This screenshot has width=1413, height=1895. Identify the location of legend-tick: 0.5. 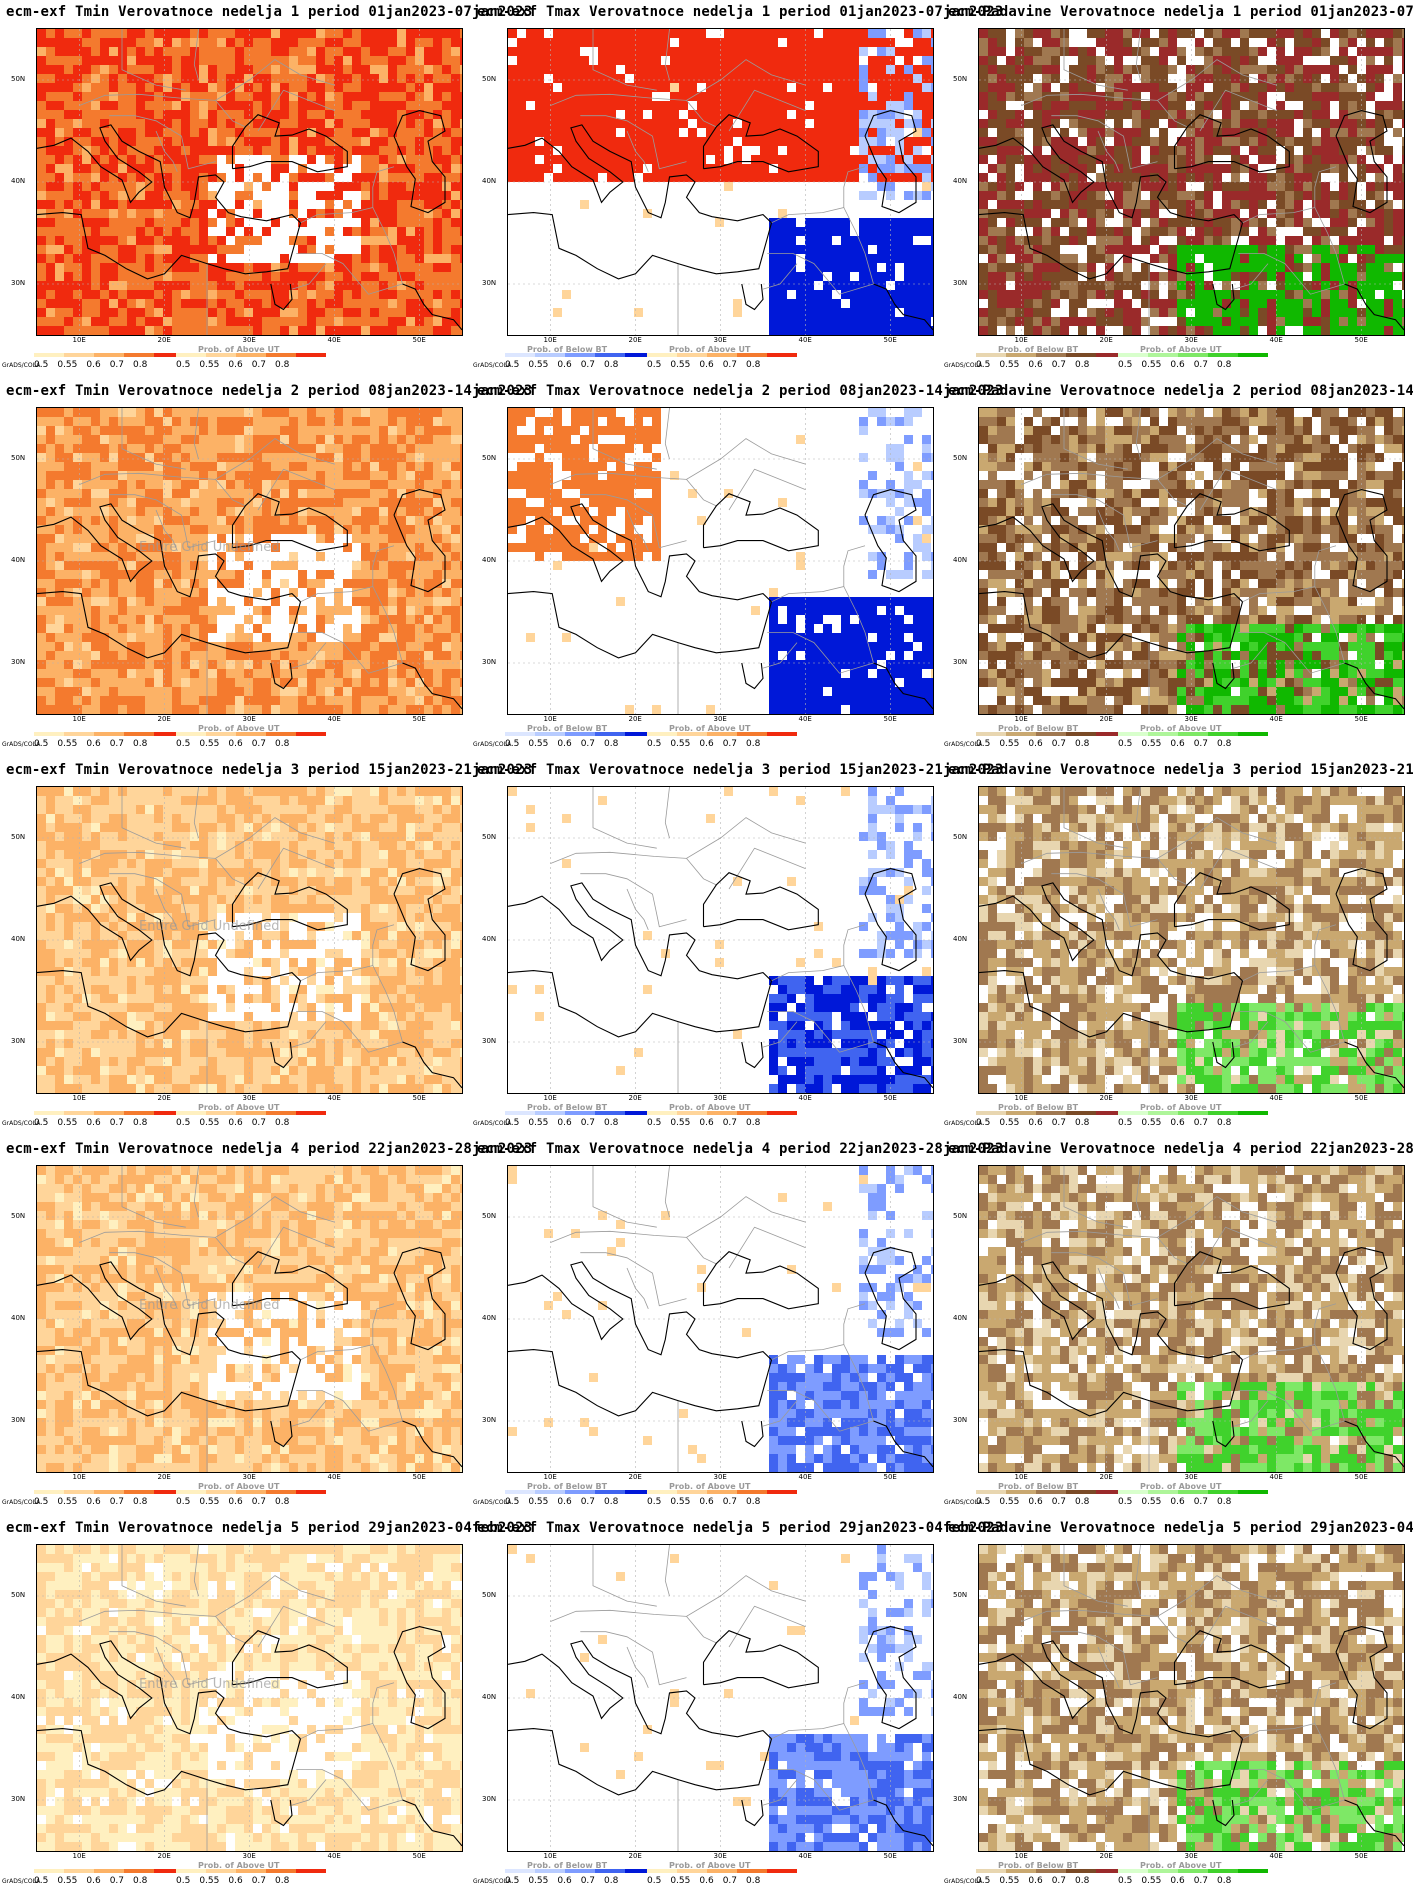
(983, 365).